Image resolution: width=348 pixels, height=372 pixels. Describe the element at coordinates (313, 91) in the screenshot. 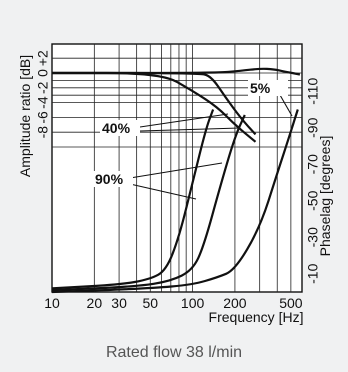

I see `y-tick-label-right: -110` at that location.